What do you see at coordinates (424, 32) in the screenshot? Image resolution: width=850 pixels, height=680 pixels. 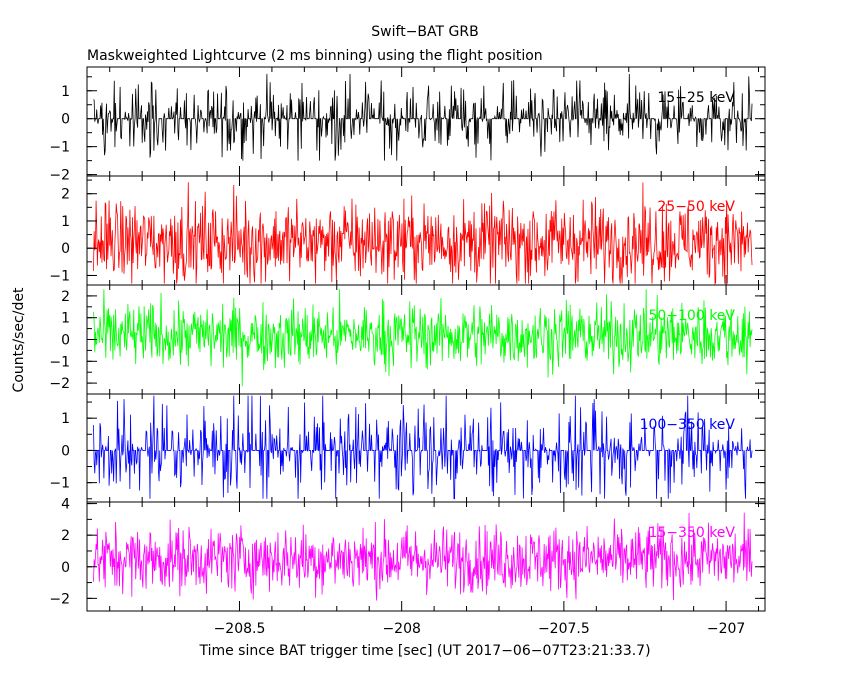 I see `chart-title: Swift−BAT GRB` at bounding box center [424, 32].